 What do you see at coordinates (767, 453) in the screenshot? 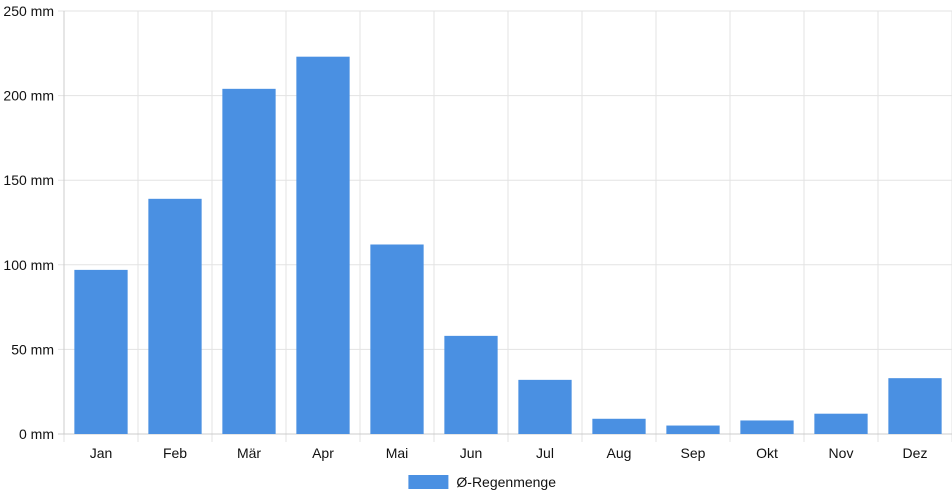
I see `x-tick-label: Okt` at bounding box center [767, 453].